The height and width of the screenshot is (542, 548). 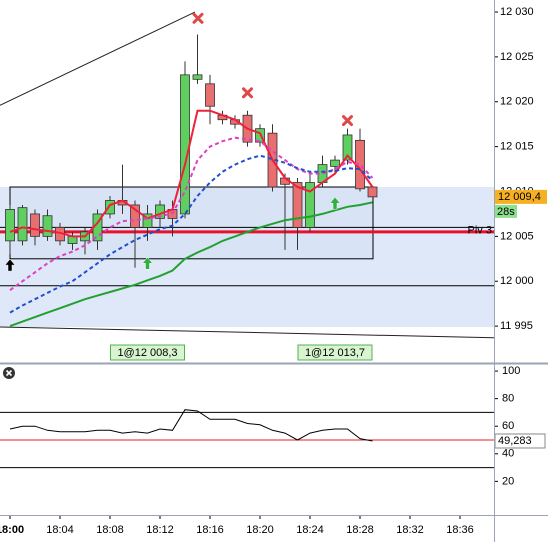 What do you see at coordinates (508, 454) in the screenshot?
I see `y-tick-label: 40` at bounding box center [508, 454].